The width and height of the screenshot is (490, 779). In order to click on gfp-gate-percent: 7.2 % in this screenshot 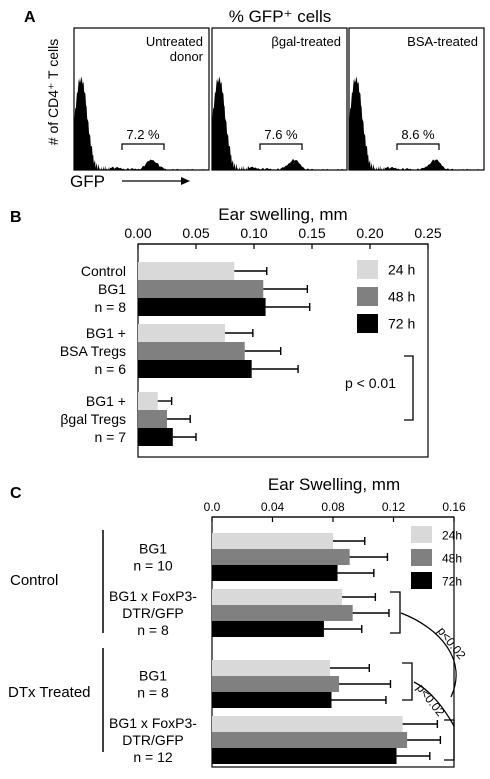, I will do `click(143, 134)`.